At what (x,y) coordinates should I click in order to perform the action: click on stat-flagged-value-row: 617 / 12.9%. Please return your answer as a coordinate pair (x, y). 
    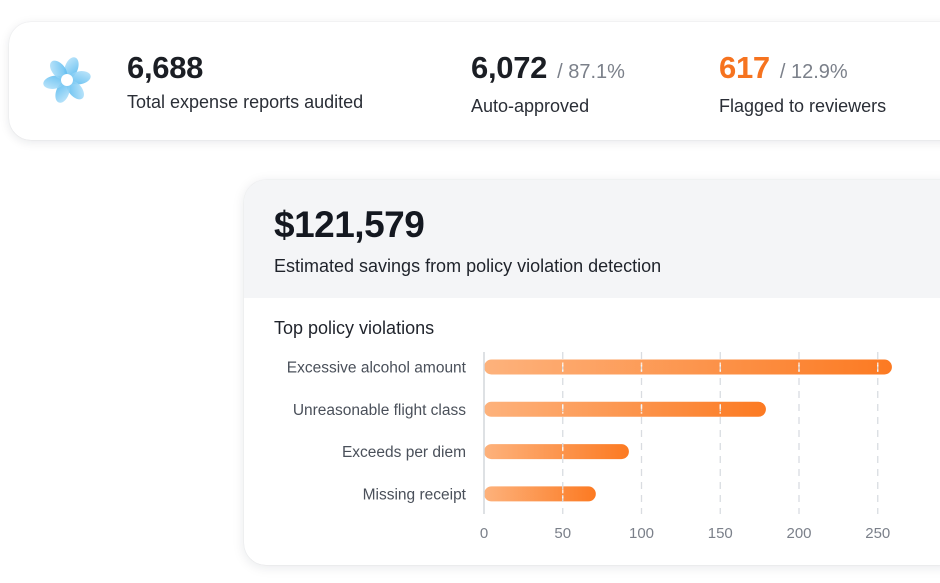
    Looking at the image, I should click on (802, 70).